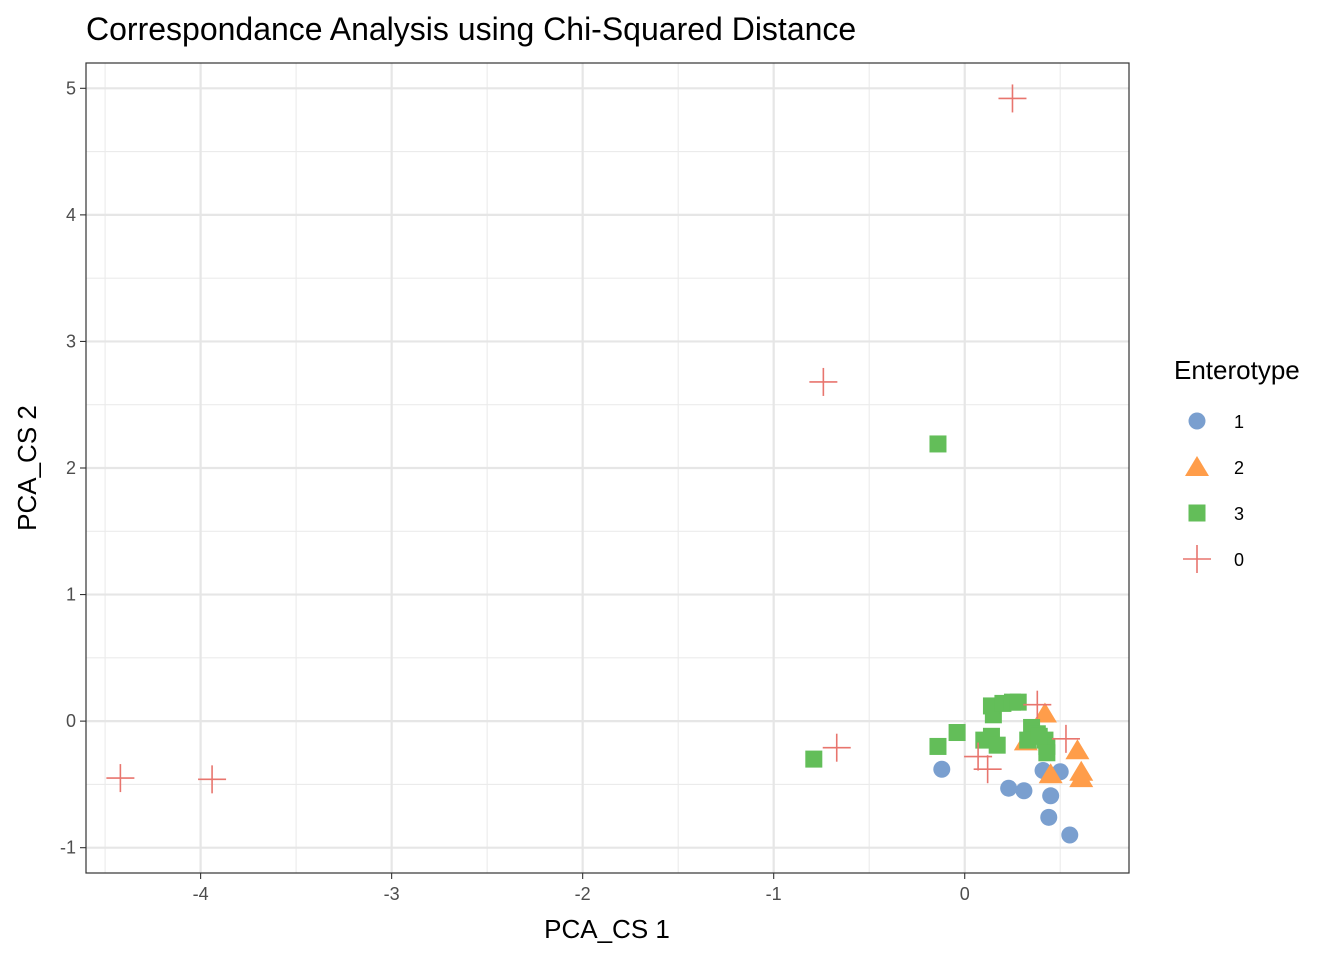 The image size is (1344, 960). Describe the element at coordinates (583, 894) in the screenshot. I see `x-tick-label: -2` at that location.